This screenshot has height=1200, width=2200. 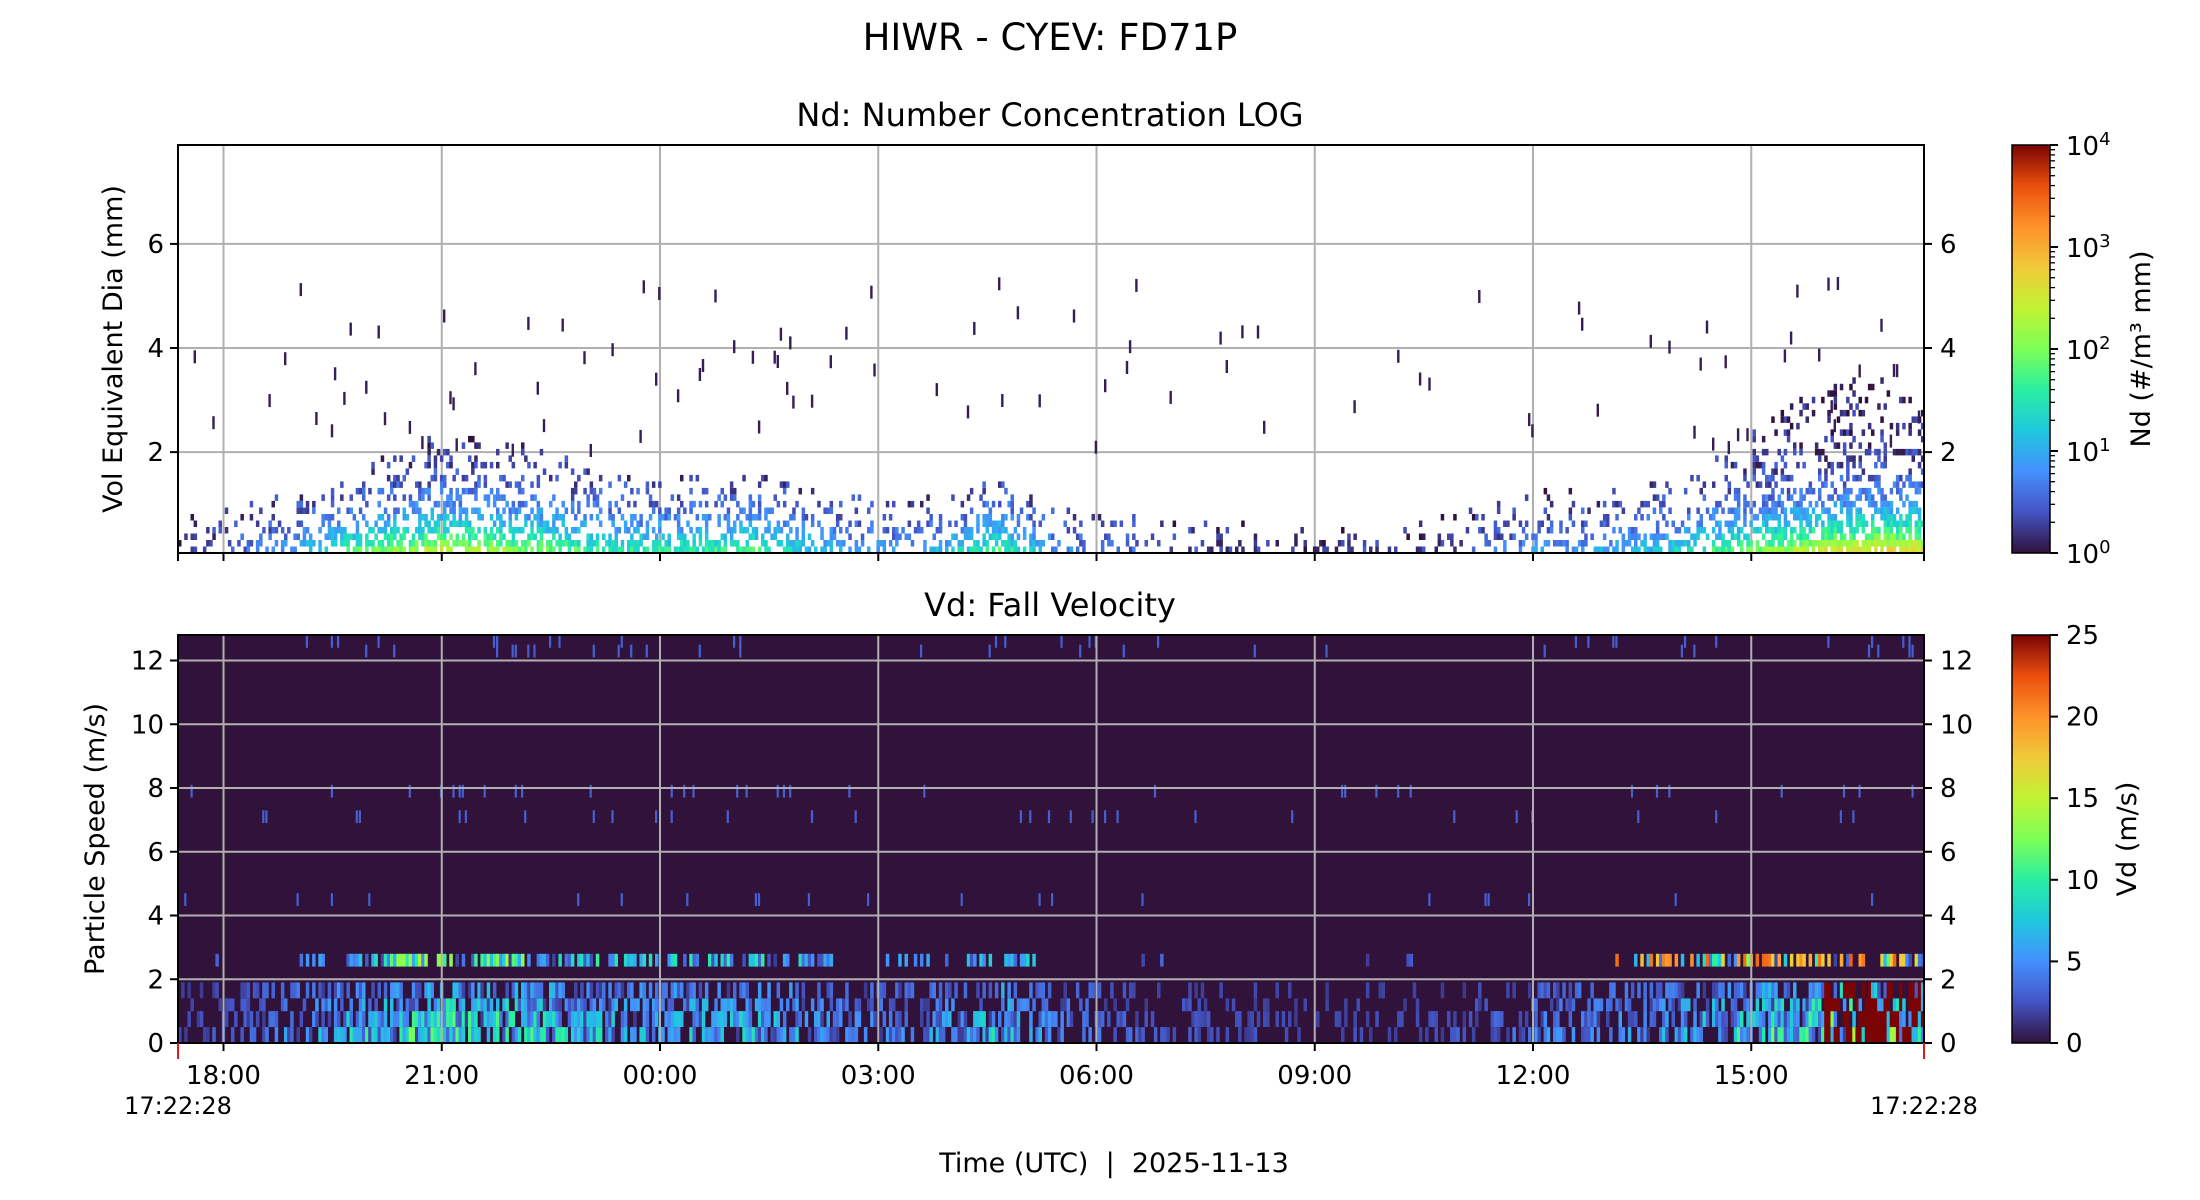 I want to click on x-tick-label: 03:00, so click(x=878, y=1076).